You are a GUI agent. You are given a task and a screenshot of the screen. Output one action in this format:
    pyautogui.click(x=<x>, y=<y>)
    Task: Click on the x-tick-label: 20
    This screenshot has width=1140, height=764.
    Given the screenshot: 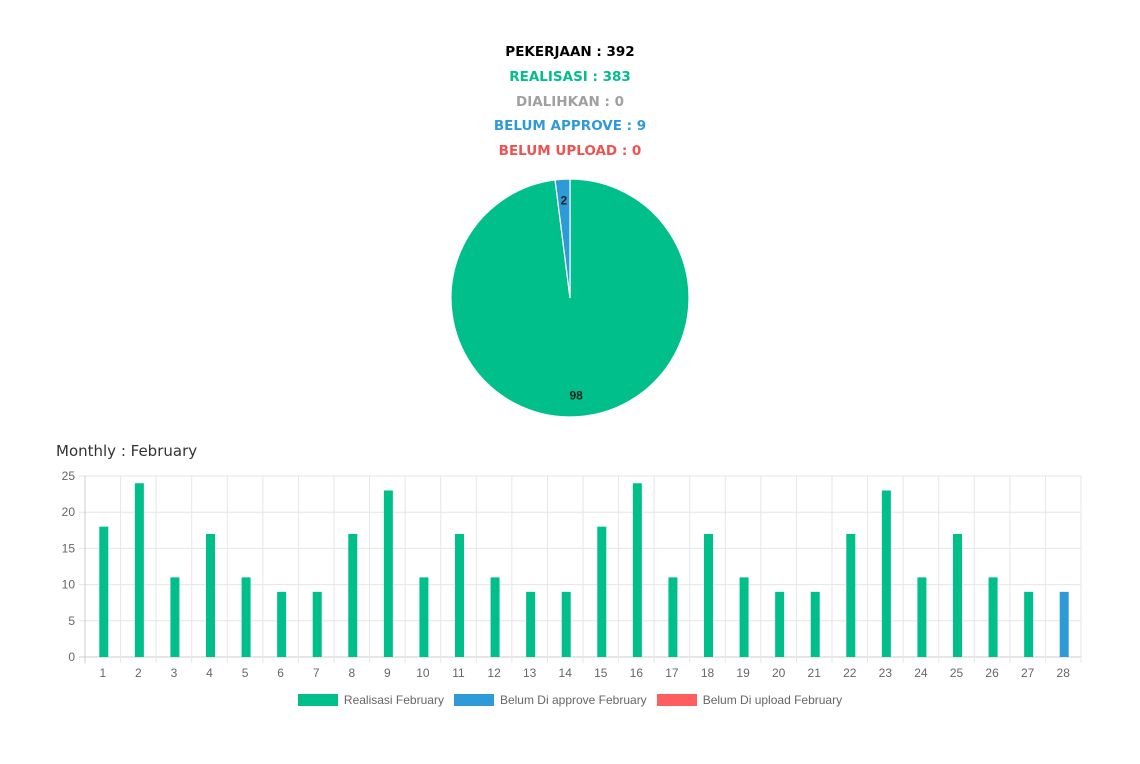 What is the action you would take?
    pyautogui.click(x=779, y=673)
    